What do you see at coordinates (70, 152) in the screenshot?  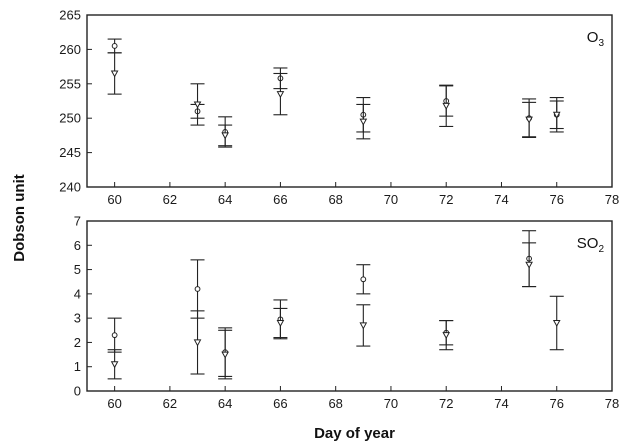 I see `y-tick-label: 245` at bounding box center [70, 152].